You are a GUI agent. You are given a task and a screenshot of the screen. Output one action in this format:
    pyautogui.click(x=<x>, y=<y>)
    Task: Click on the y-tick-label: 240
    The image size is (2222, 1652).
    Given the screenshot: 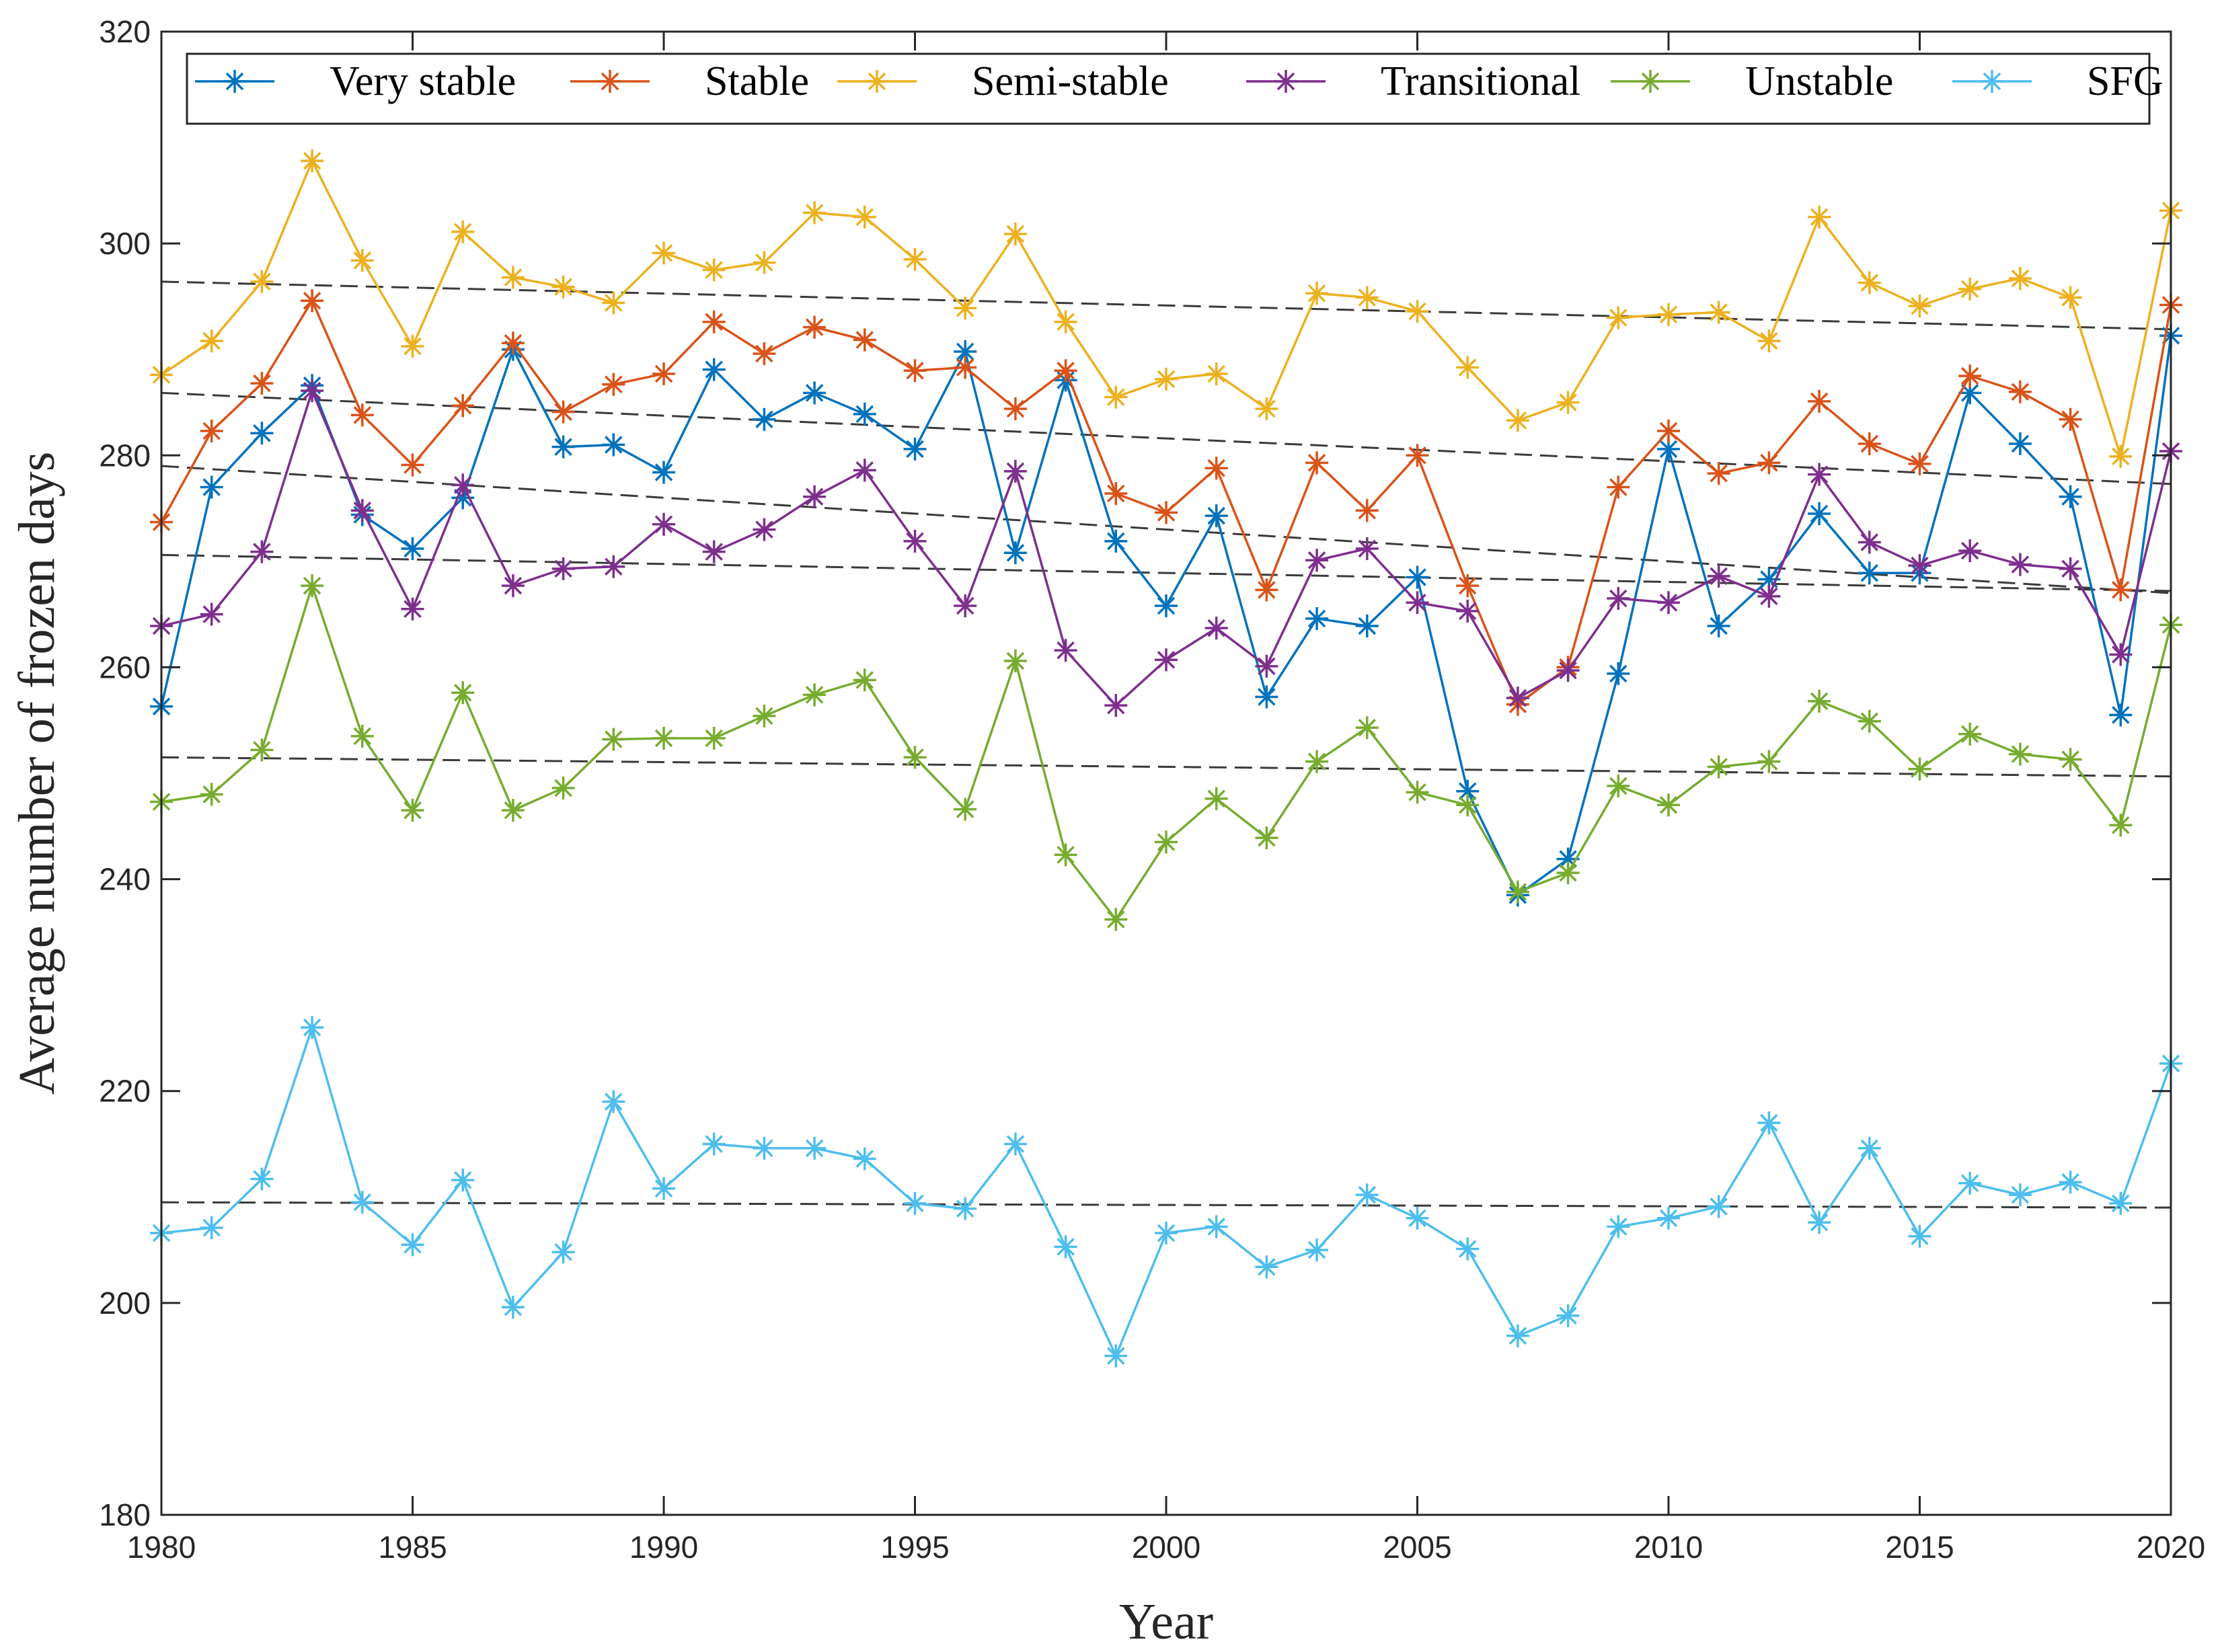 What is the action you would take?
    pyautogui.click(x=125, y=879)
    